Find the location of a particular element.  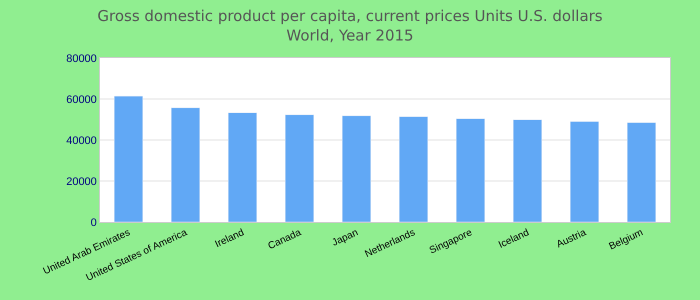

y-tick-label: 80000 is located at coordinates (81, 58).